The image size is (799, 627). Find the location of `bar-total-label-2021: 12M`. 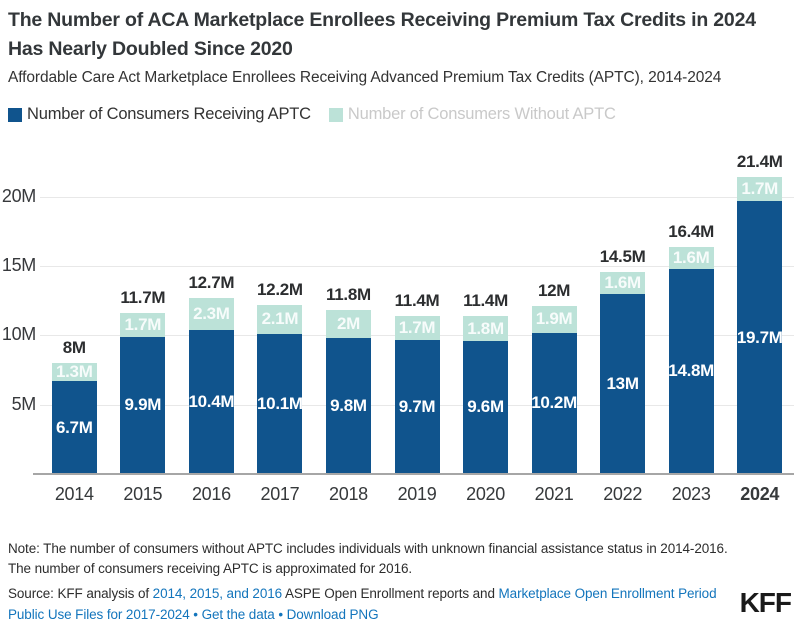

bar-total-label-2021: 12M is located at coordinates (554, 291).